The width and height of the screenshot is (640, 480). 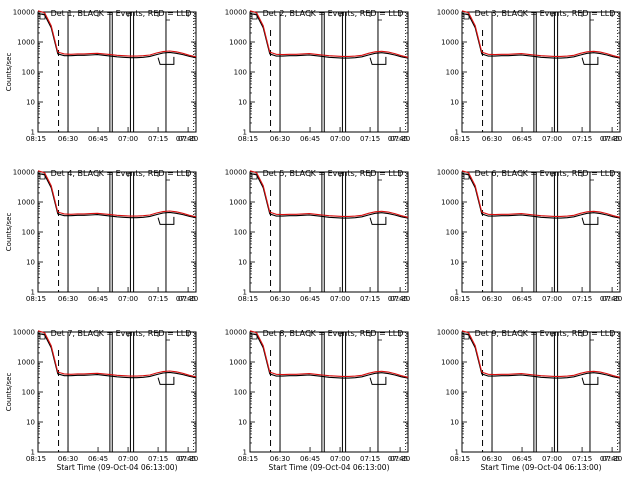 I want to click on chart-title: Det 6, BLACK = Events, RED = LLD, so click(x=545, y=173).